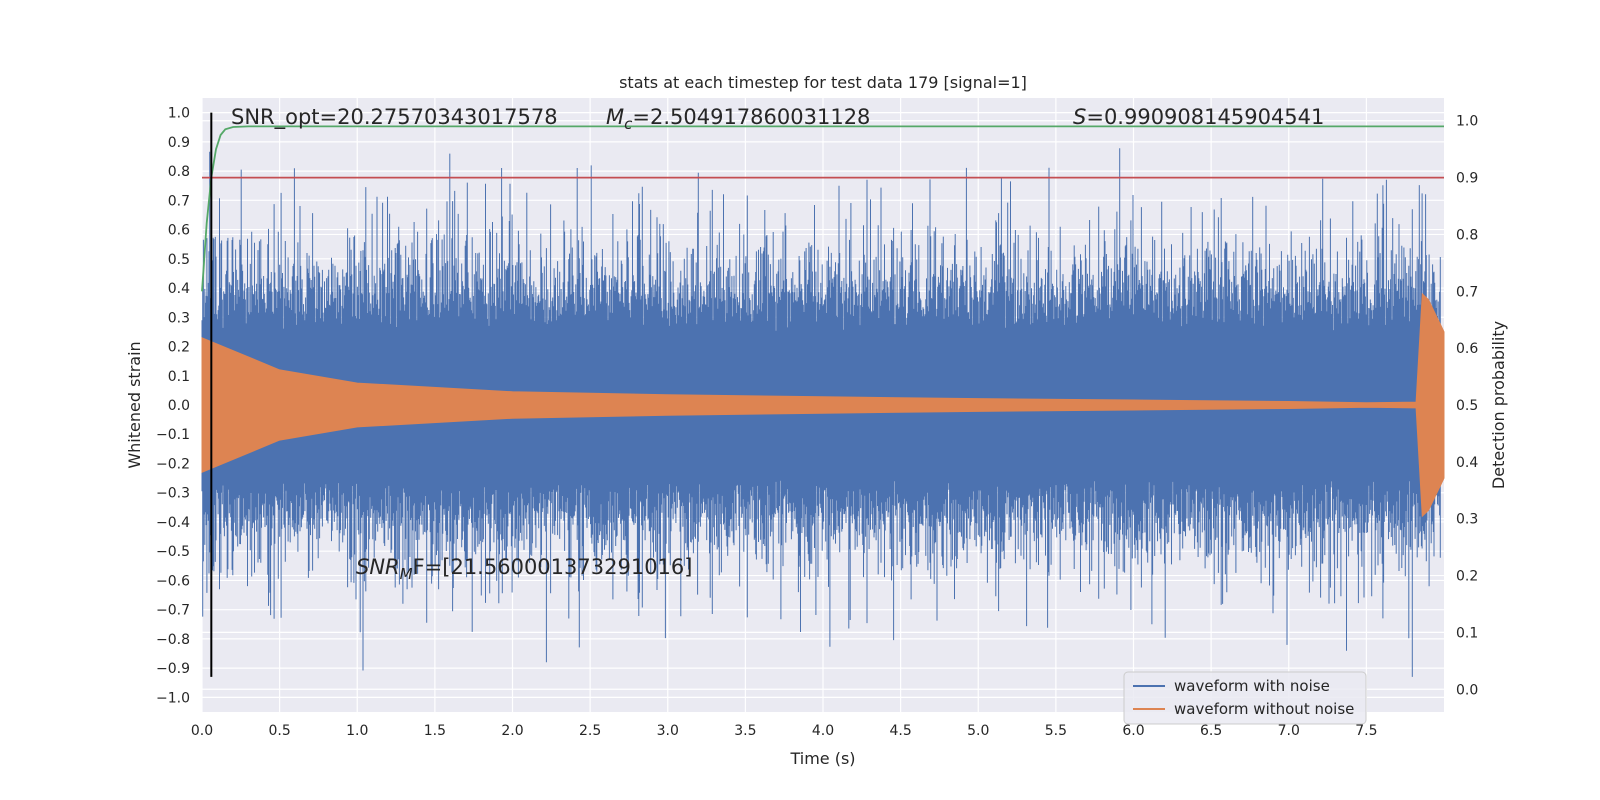 The image size is (1600, 800). Describe the element at coordinates (668, 731) in the screenshot. I see `x-tick-label: 3.0` at that location.